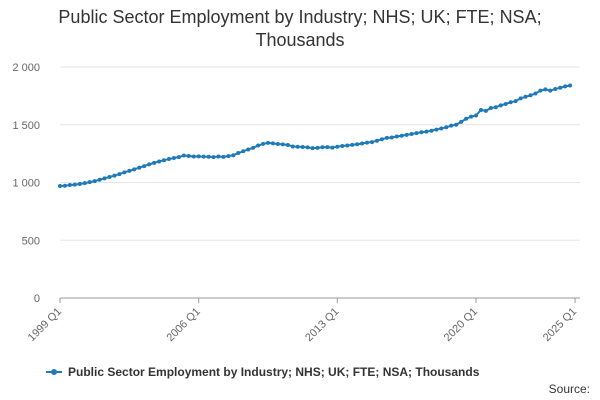 Image resolution: width=600 pixels, height=400 pixels. Describe the element at coordinates (183, 325) in the screenshot. I see `x-tick-label: 2006 Q1` at that location.